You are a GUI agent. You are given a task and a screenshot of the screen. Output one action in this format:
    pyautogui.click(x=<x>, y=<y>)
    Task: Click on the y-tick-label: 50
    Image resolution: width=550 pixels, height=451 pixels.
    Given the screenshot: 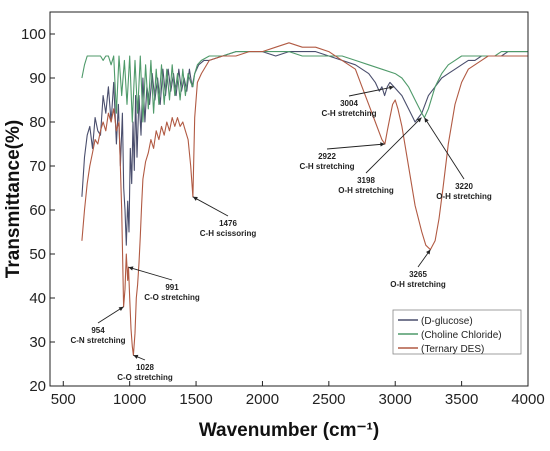 What is the action you would take?
    pyautogui.click(x=37, y=254)
    